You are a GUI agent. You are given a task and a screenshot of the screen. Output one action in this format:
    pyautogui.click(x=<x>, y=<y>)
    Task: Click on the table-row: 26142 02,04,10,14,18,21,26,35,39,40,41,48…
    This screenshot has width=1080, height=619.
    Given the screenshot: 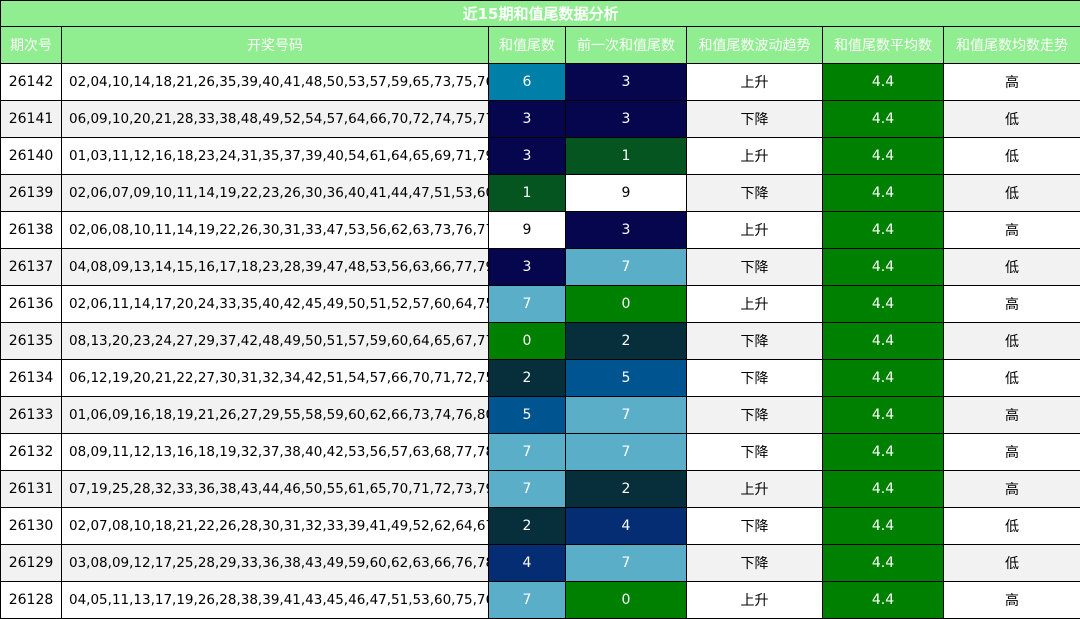 What is the action you would take?
    pyautogui.click(x=540, y=82)
    